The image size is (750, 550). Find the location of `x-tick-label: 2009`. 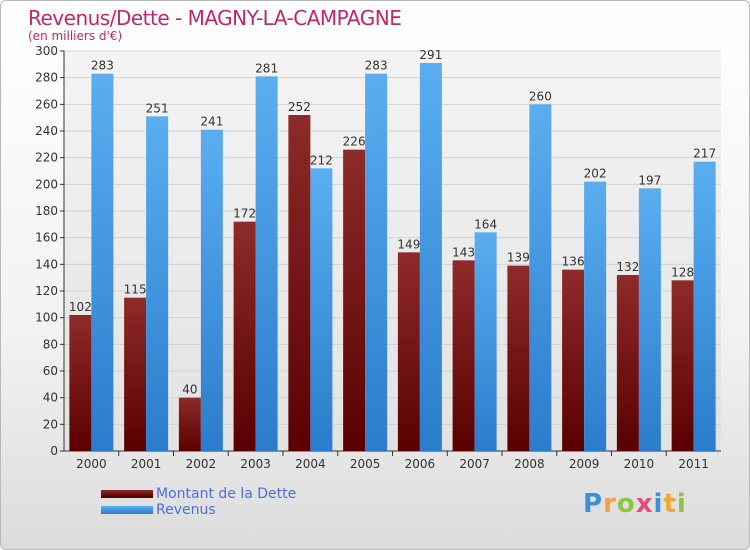

x-tick-label: 2009 is located at coordinates (584, 464).